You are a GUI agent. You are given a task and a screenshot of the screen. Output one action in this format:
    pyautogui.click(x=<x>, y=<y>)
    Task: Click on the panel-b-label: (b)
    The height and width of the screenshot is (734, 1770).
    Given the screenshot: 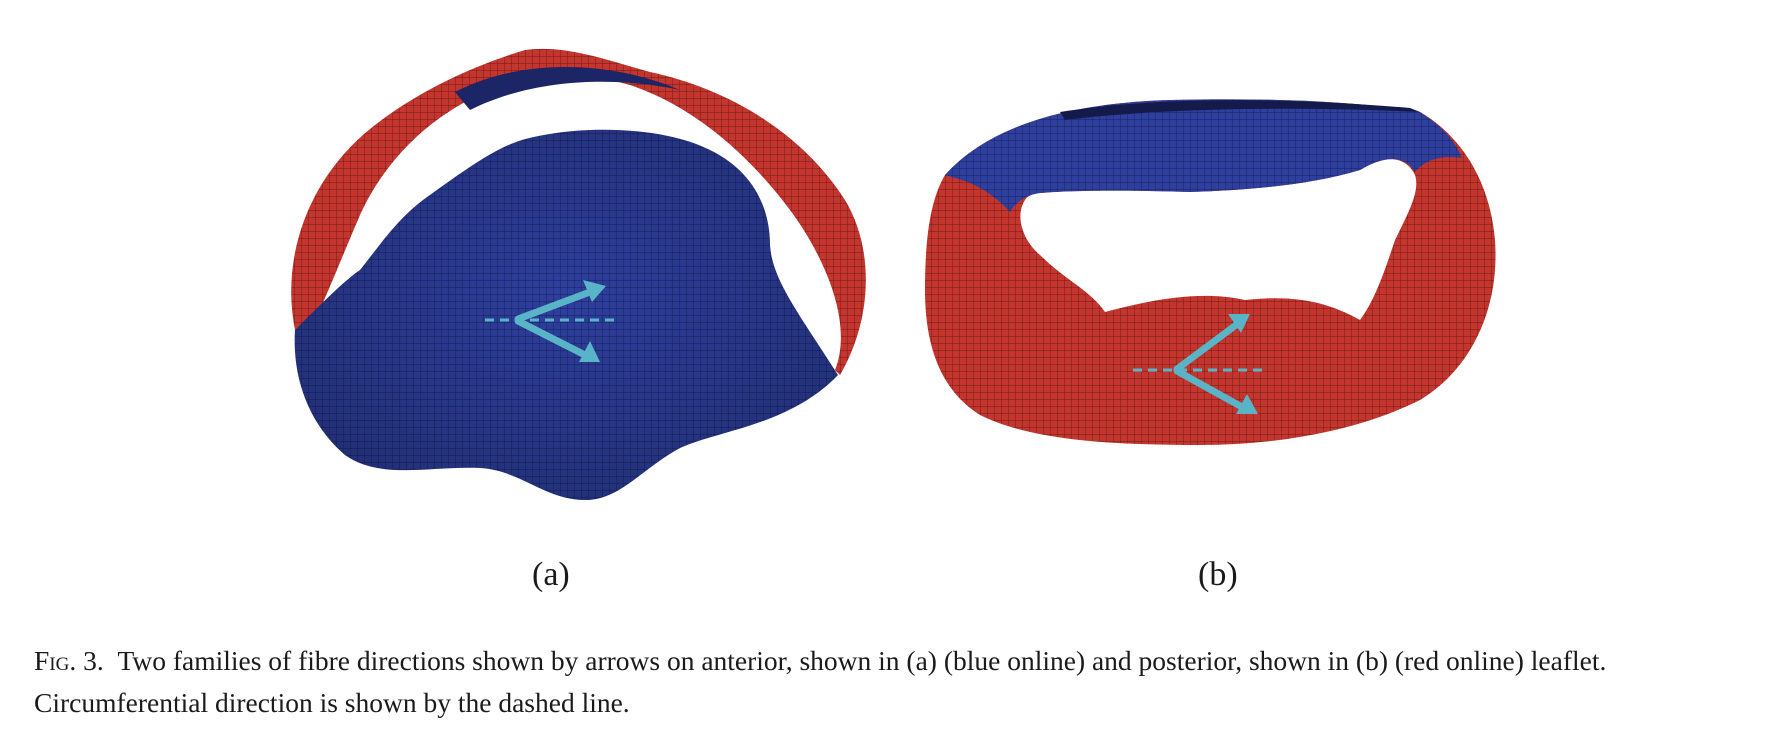 What is the action you would take?
    pyautogui.click(x=1218, y=574)
    